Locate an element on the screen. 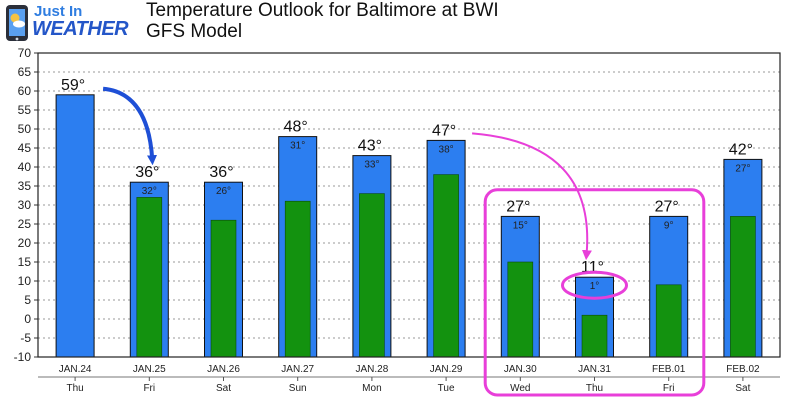  blue-arrow is located at coordinates (129, 126).